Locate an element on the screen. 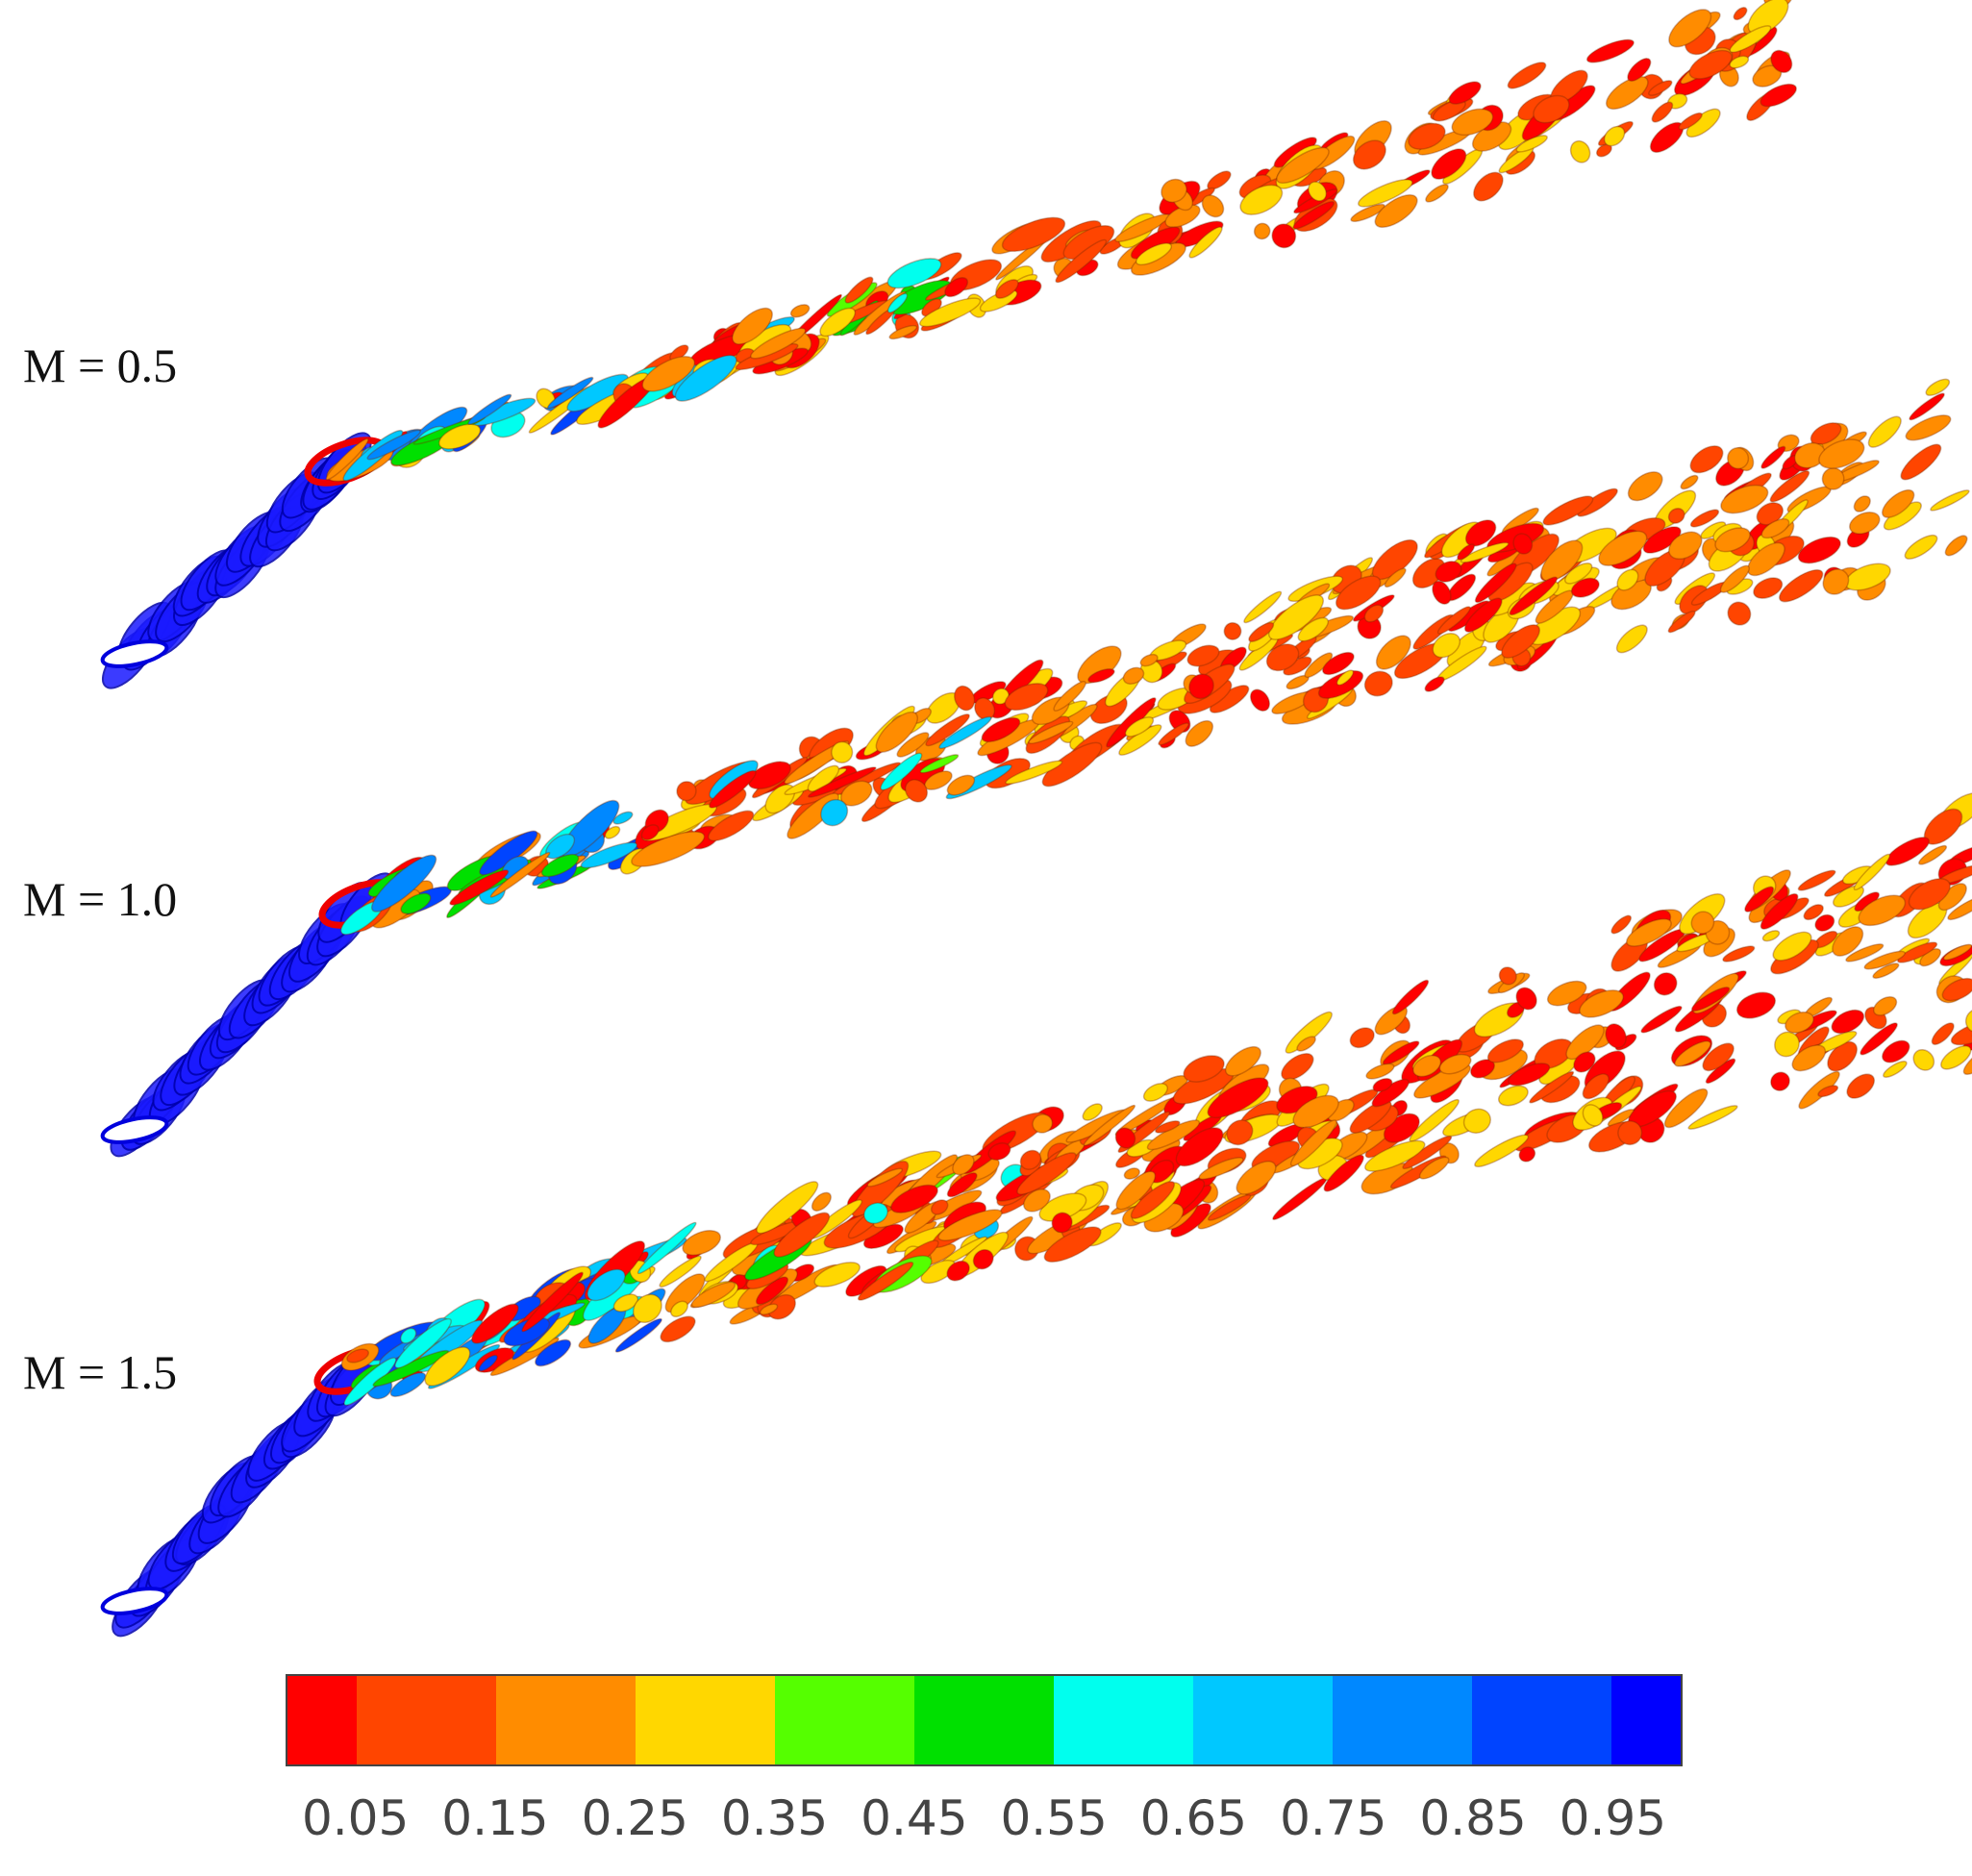 The image size is (1972, 1876). colorbar-tick-label: 0.55 is located at coordinates (1054, 1818).